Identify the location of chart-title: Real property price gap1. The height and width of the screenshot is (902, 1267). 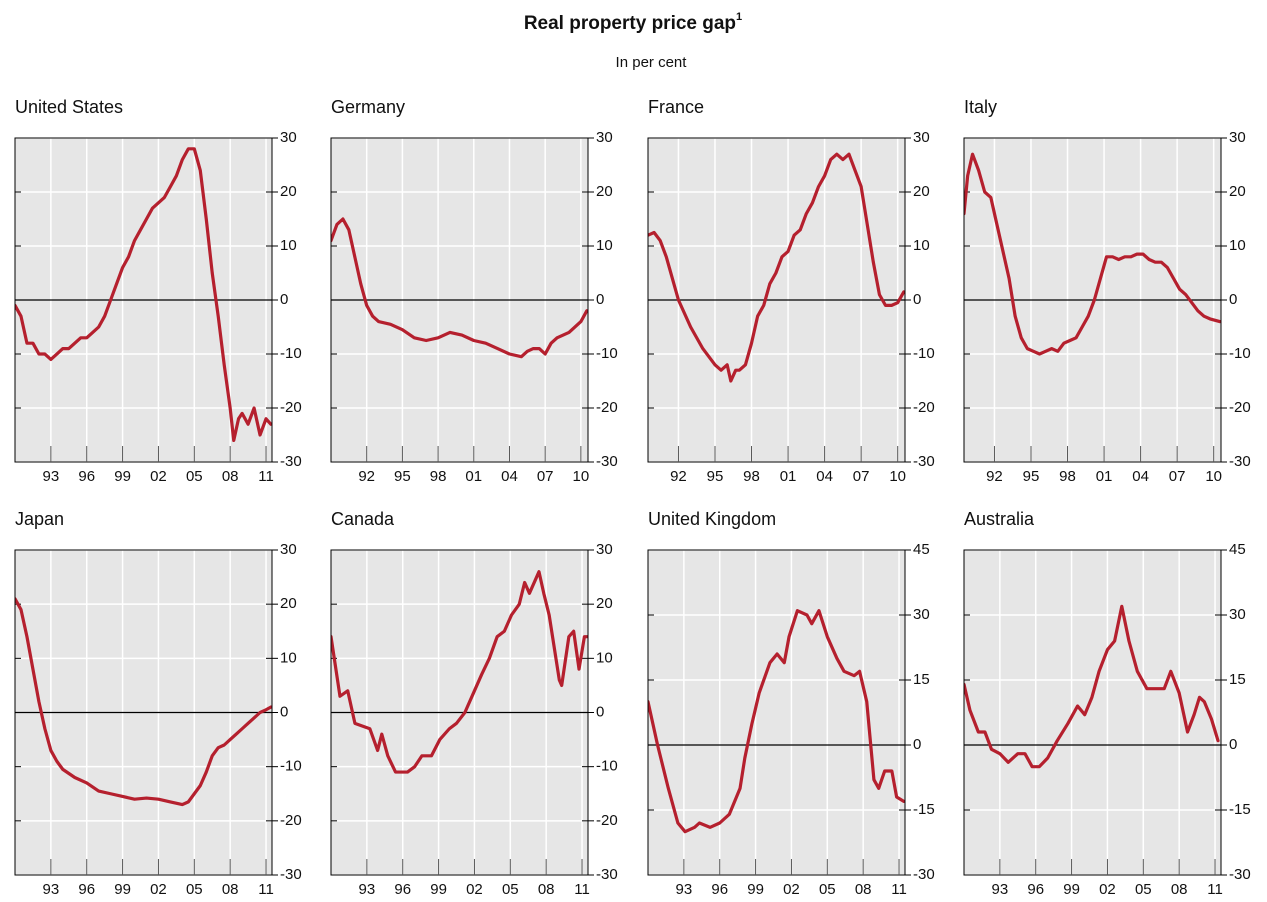
(633, 22).